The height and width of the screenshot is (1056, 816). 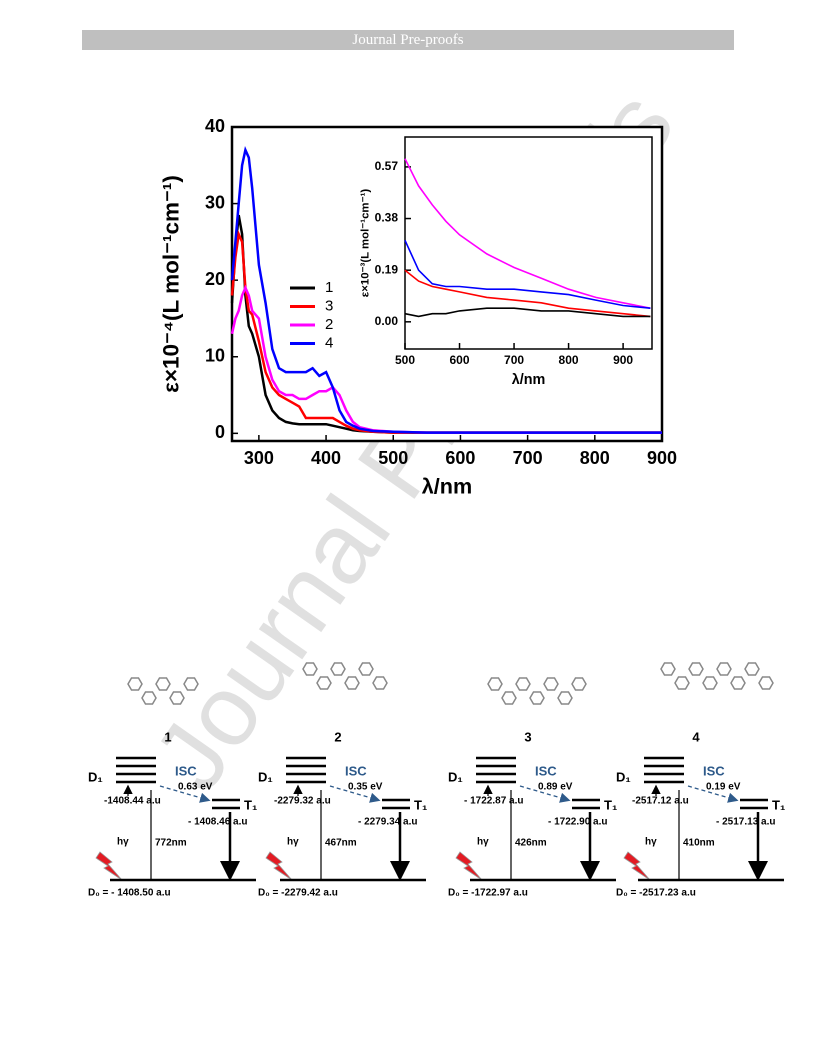 What do you see at coordinates (387, 822) in the screenshot?
I see `t1-energy: - 2279.34 a.u` at bounding box center [387, 822].